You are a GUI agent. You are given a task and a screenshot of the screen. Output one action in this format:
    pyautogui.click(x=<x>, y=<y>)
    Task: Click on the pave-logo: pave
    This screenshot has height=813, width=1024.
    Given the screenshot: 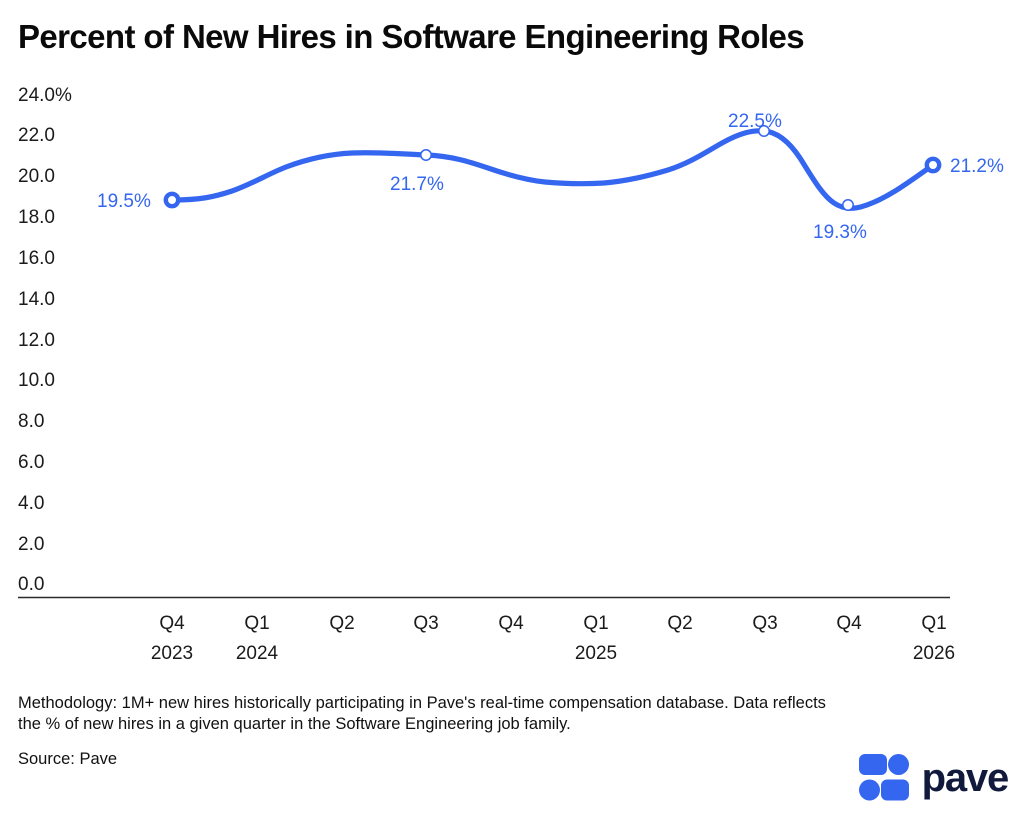 What is the action you would take?
    pyautogui.click(x=934, y=777)
    